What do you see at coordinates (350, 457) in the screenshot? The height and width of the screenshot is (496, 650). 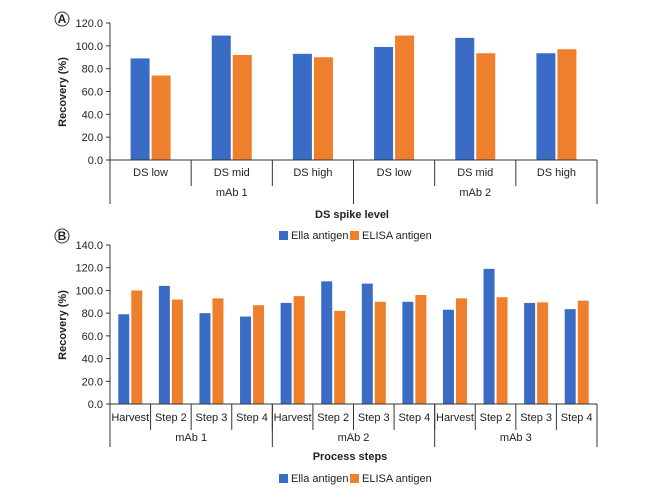 I see `panel-b-x-axis-label: Process steps` at bounding box center [350, 457].